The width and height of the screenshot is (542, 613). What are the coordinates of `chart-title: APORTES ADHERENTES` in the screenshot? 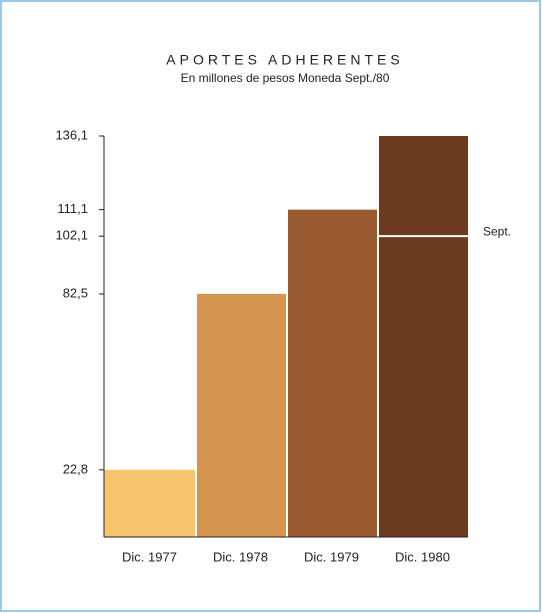 It's located at (284, 60).